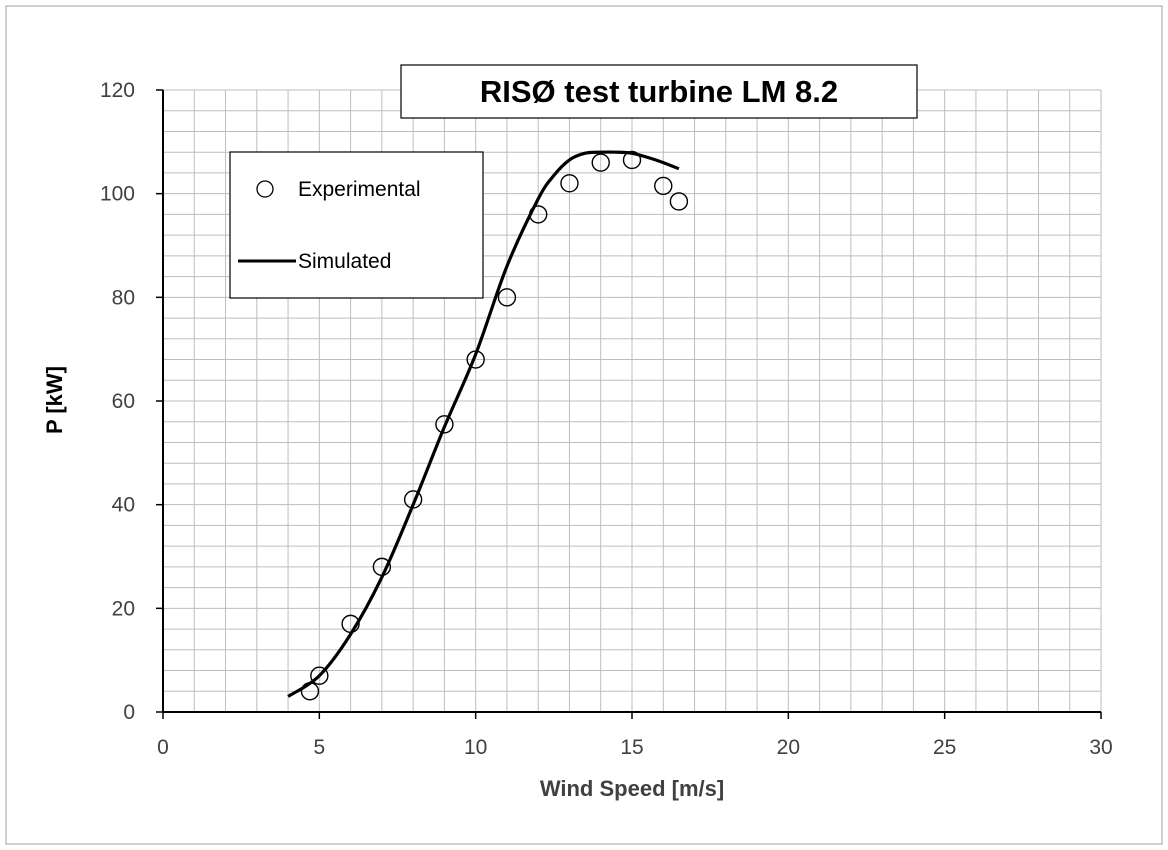  Describe the element at coordinates (788, 747) in the screenshot. I see `x-tick-label: 20` at that location.